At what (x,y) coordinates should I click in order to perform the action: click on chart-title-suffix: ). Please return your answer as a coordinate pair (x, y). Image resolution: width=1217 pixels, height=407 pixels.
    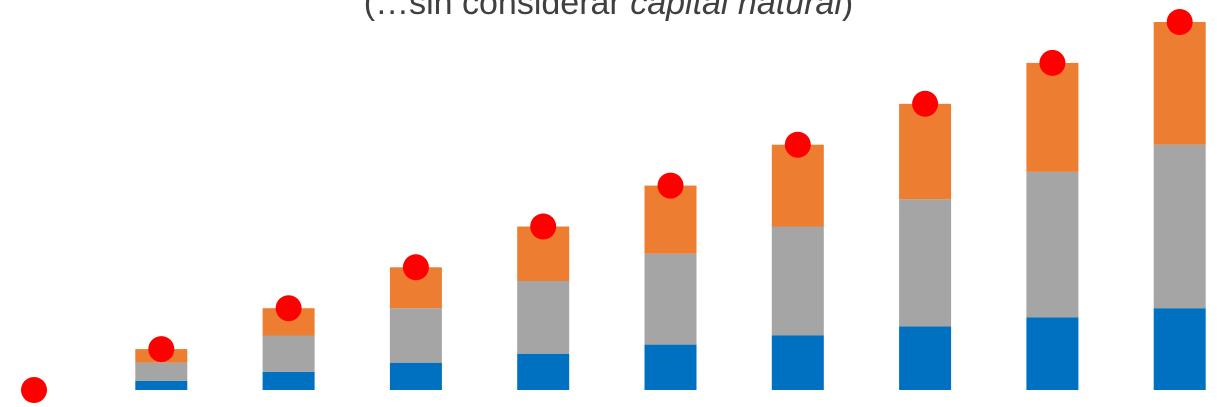
    Looking at the image, I should click on (847, 11).